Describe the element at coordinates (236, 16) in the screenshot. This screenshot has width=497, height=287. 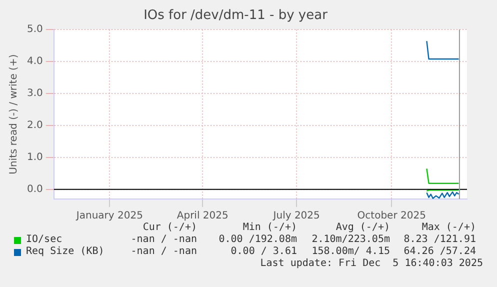
I see `chart-title: IOs for /dev/dm-11 - by year` at that location.